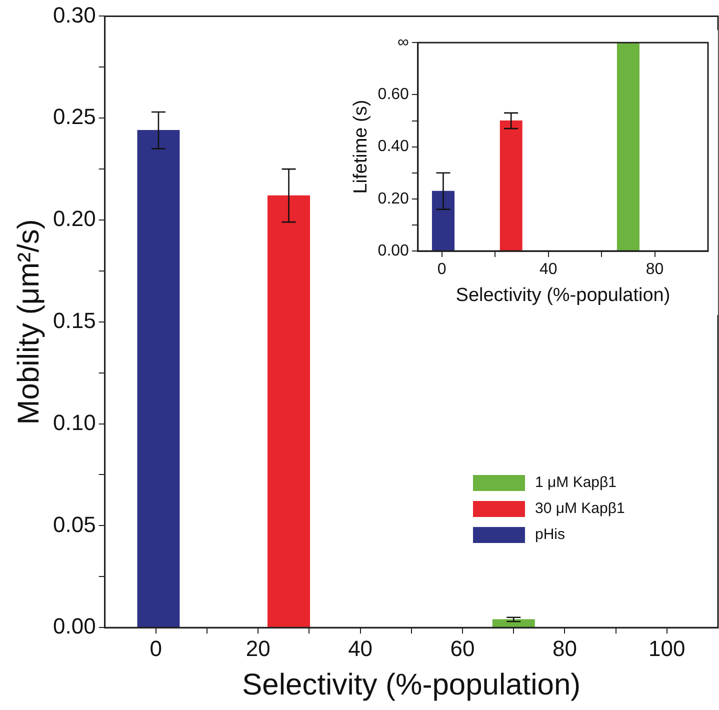 The image size is (719, 710). What do you see at coordinates (258, 648) in the screenshot?
I see `x-tick-label: 20` at bounding box center [258, 648].